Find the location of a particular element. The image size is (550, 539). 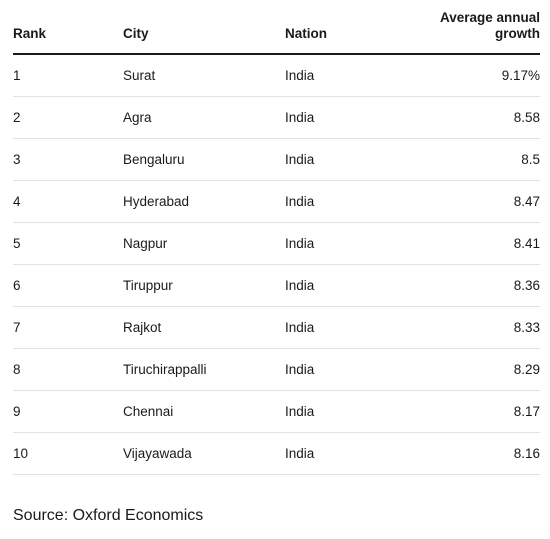

table-row: 7 Rajkot India 8.33 is located at coordinates (276, 327).